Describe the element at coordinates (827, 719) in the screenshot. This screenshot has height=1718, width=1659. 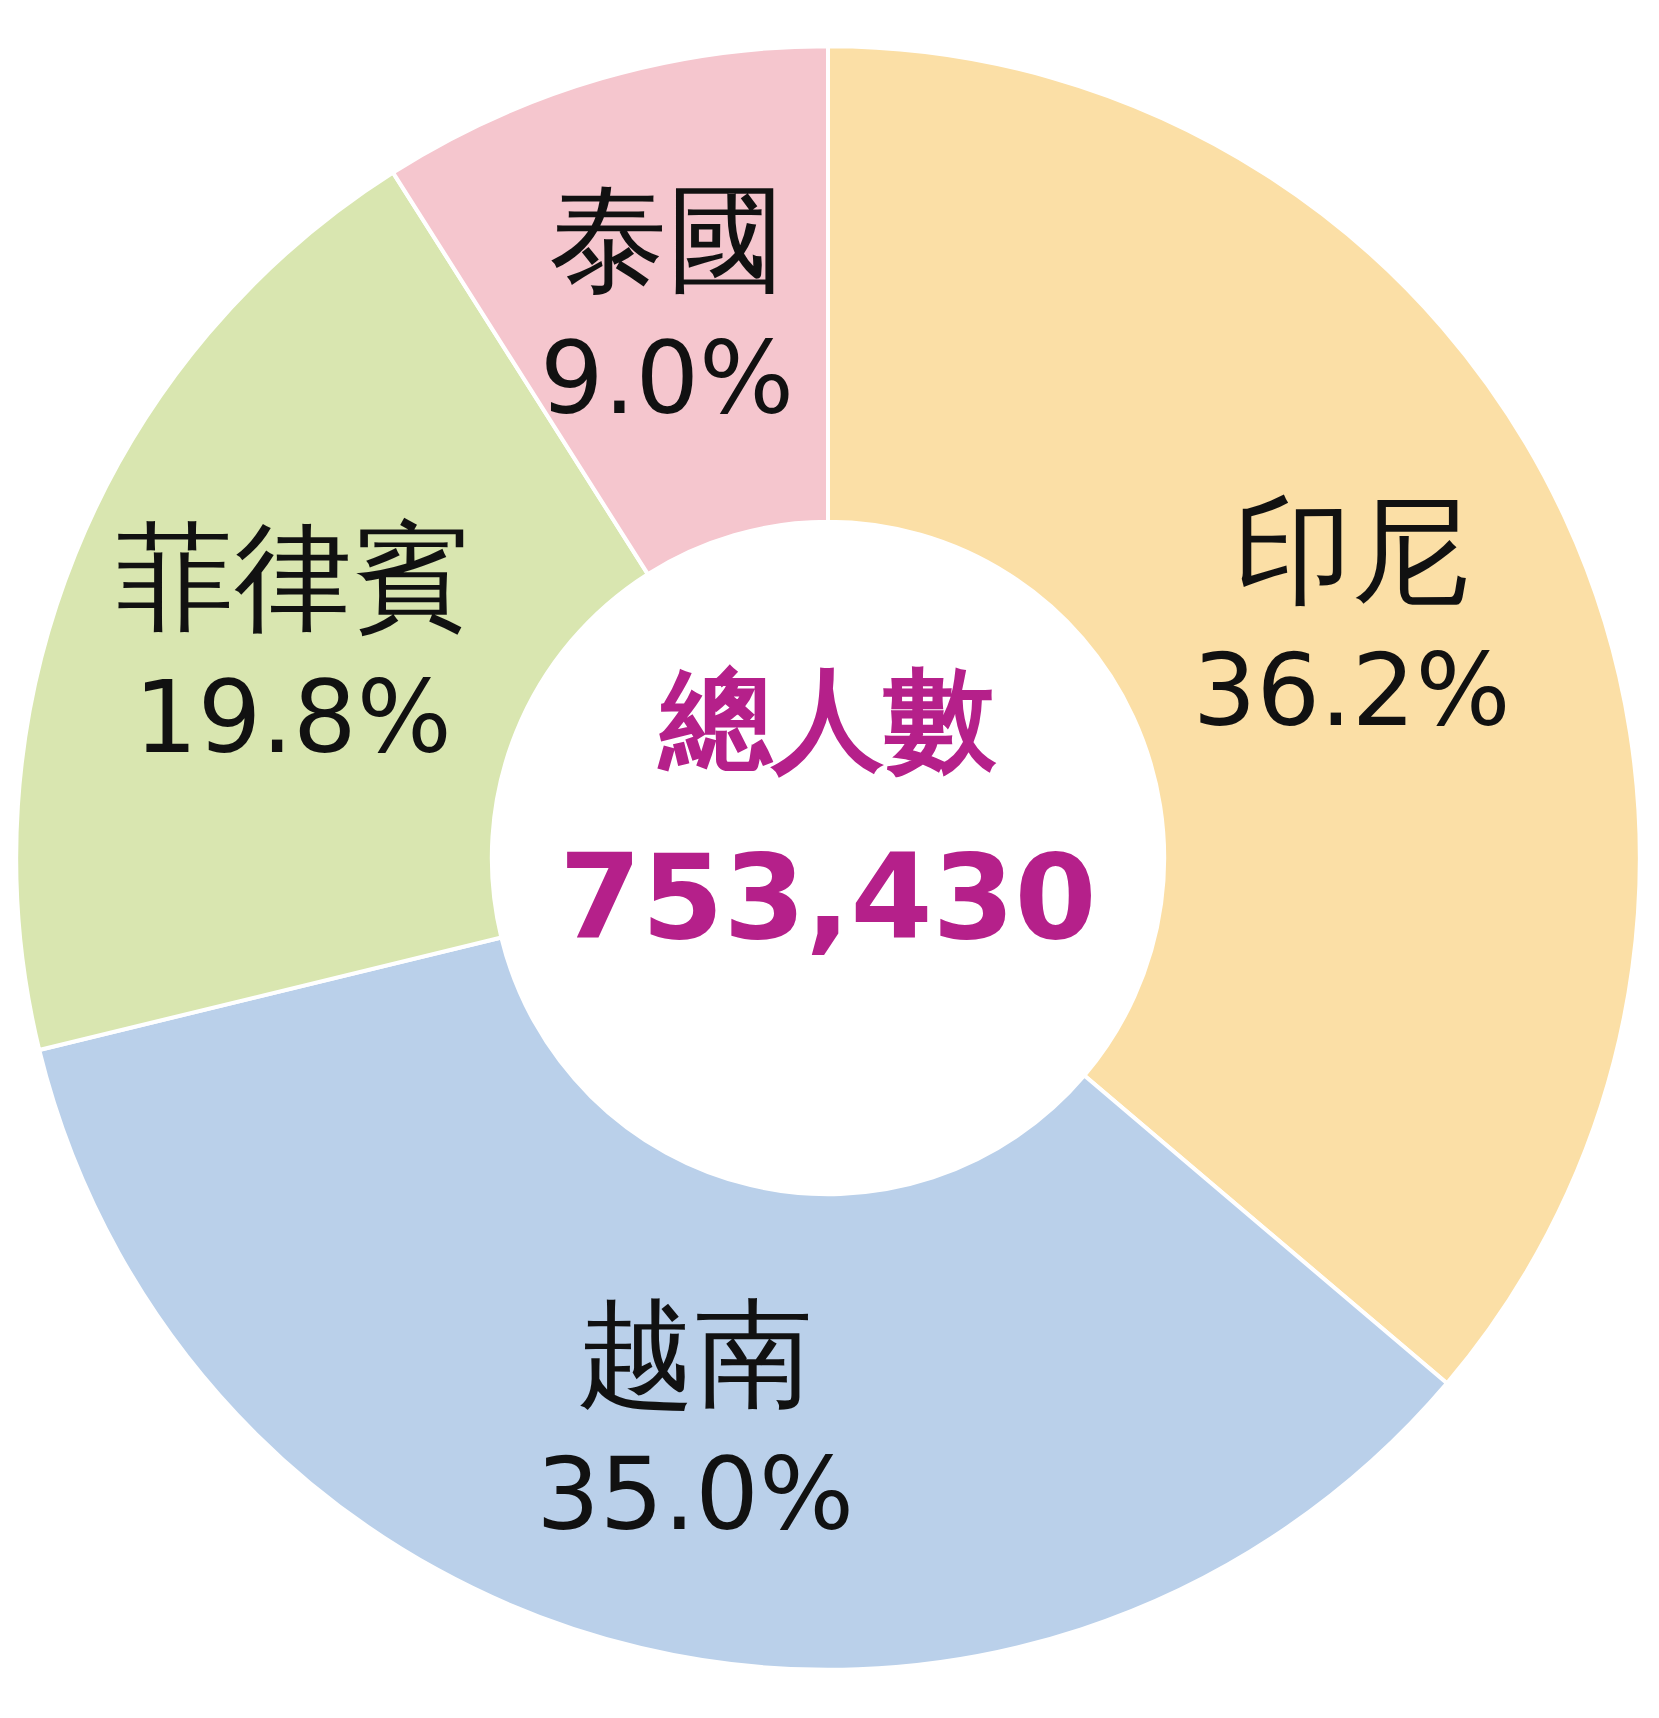
I see `text: 總人數` at that location.